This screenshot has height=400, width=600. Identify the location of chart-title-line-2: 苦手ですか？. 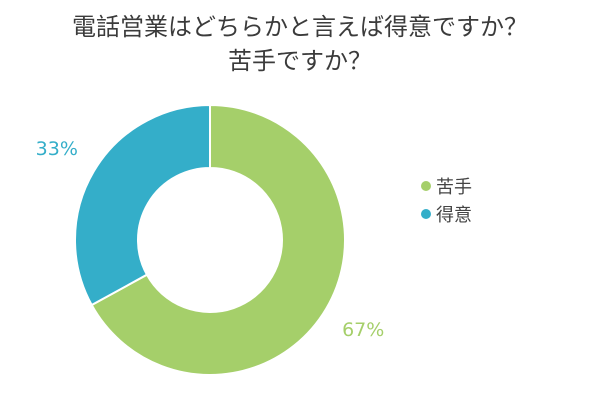
(300, 61).